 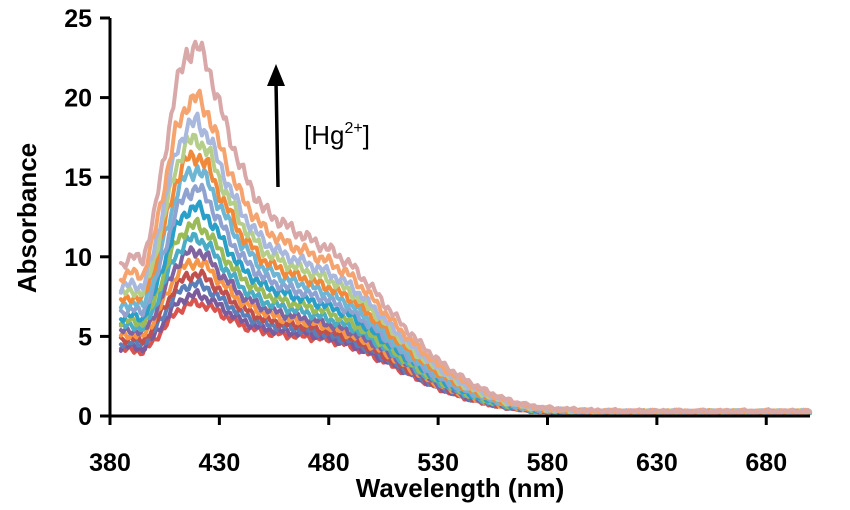 I want to click on concentration-annotation: [Hg2+], so click(x=318, y=126).